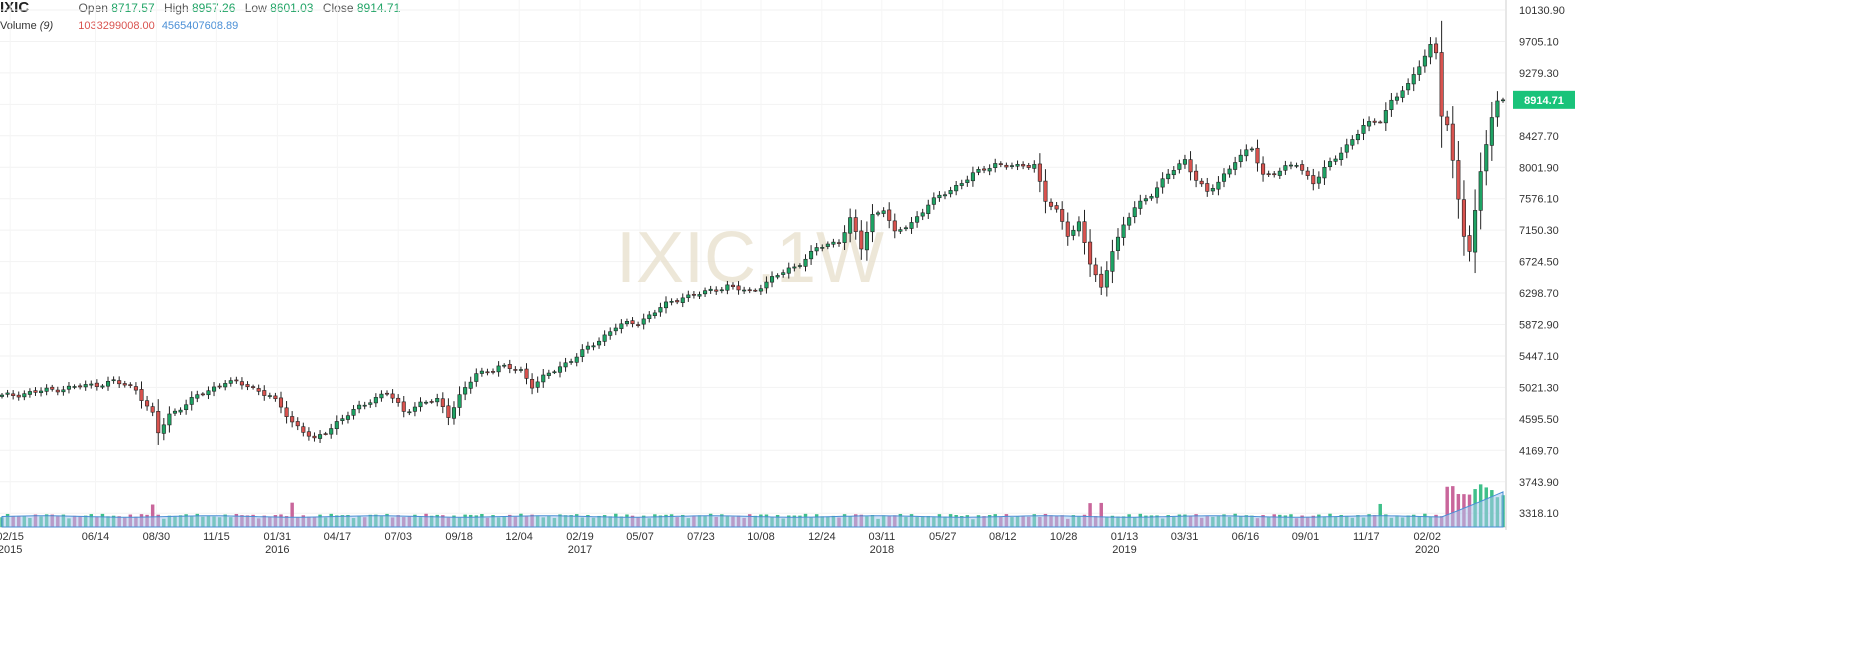 The image size is (1853, 647). What do you see at coordinates (1539, 200) in the screenshot?
I see `price-tick-label: 7576.10` at bounding box center [1539, 200].